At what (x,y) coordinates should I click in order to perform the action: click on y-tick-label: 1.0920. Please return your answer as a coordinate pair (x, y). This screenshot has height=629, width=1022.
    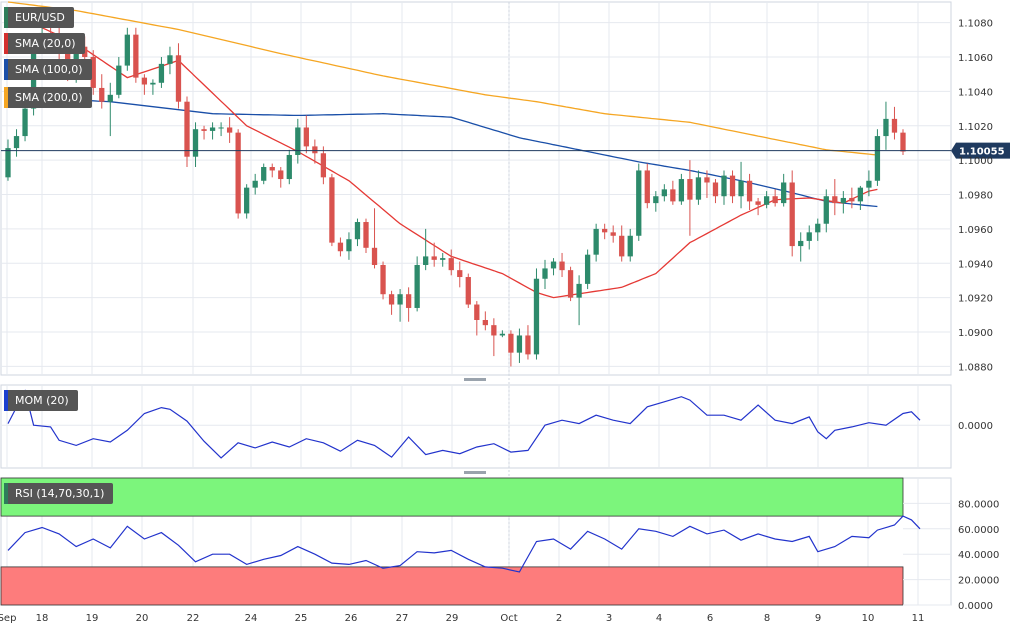
    Looking at the image, I should click on (975, 299).